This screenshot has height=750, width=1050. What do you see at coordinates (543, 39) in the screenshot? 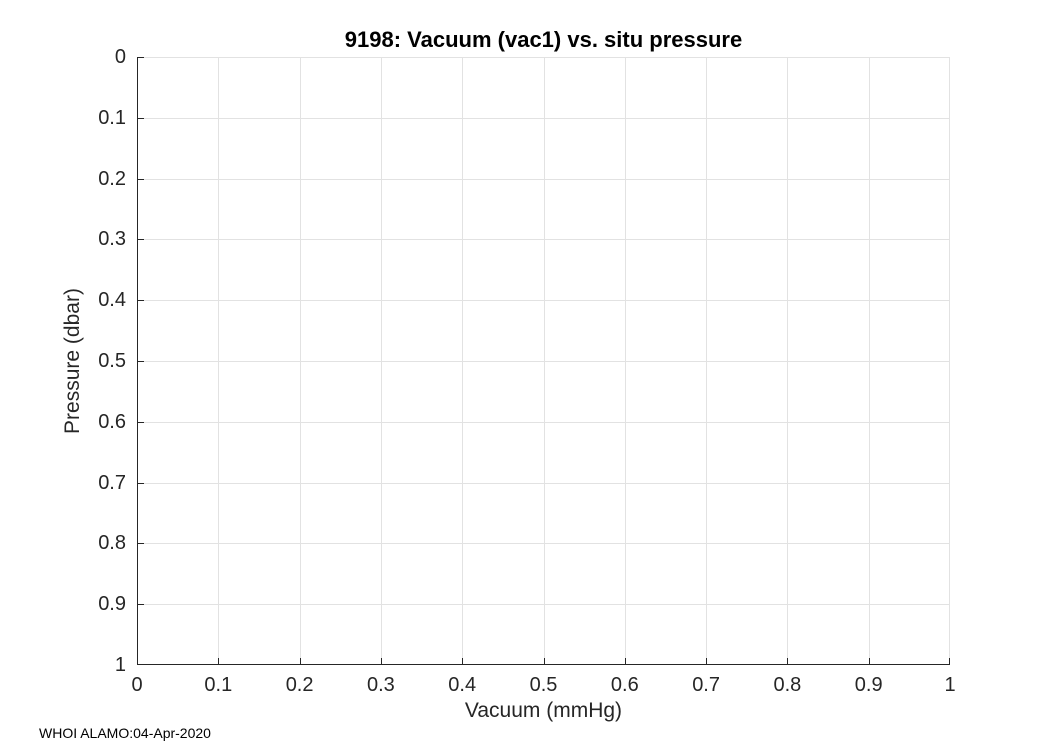
I see `chart-title: 9198: Vacuum (vac1) vs. situ pressure` at bounding box center [543, 39].